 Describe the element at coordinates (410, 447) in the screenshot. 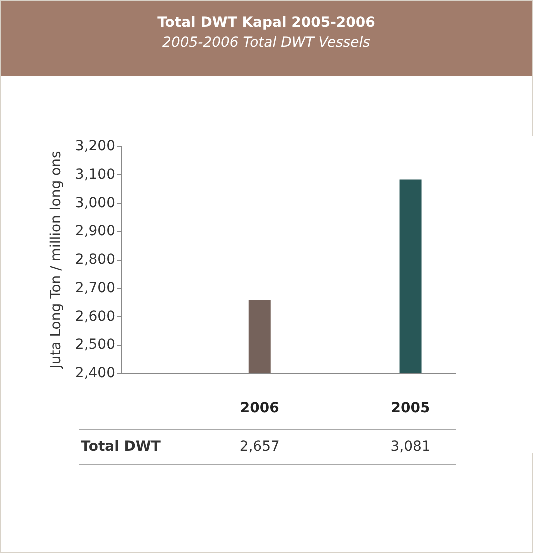

I see `data-label: 3,081` at that location.